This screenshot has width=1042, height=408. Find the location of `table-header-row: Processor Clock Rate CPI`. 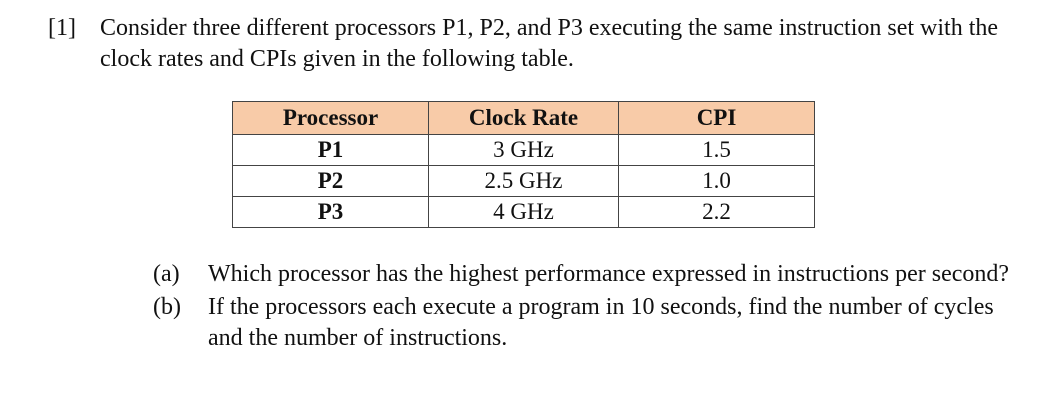

table-header-row: Processor Clock Rate CPI is located at coordinates (523, 118).